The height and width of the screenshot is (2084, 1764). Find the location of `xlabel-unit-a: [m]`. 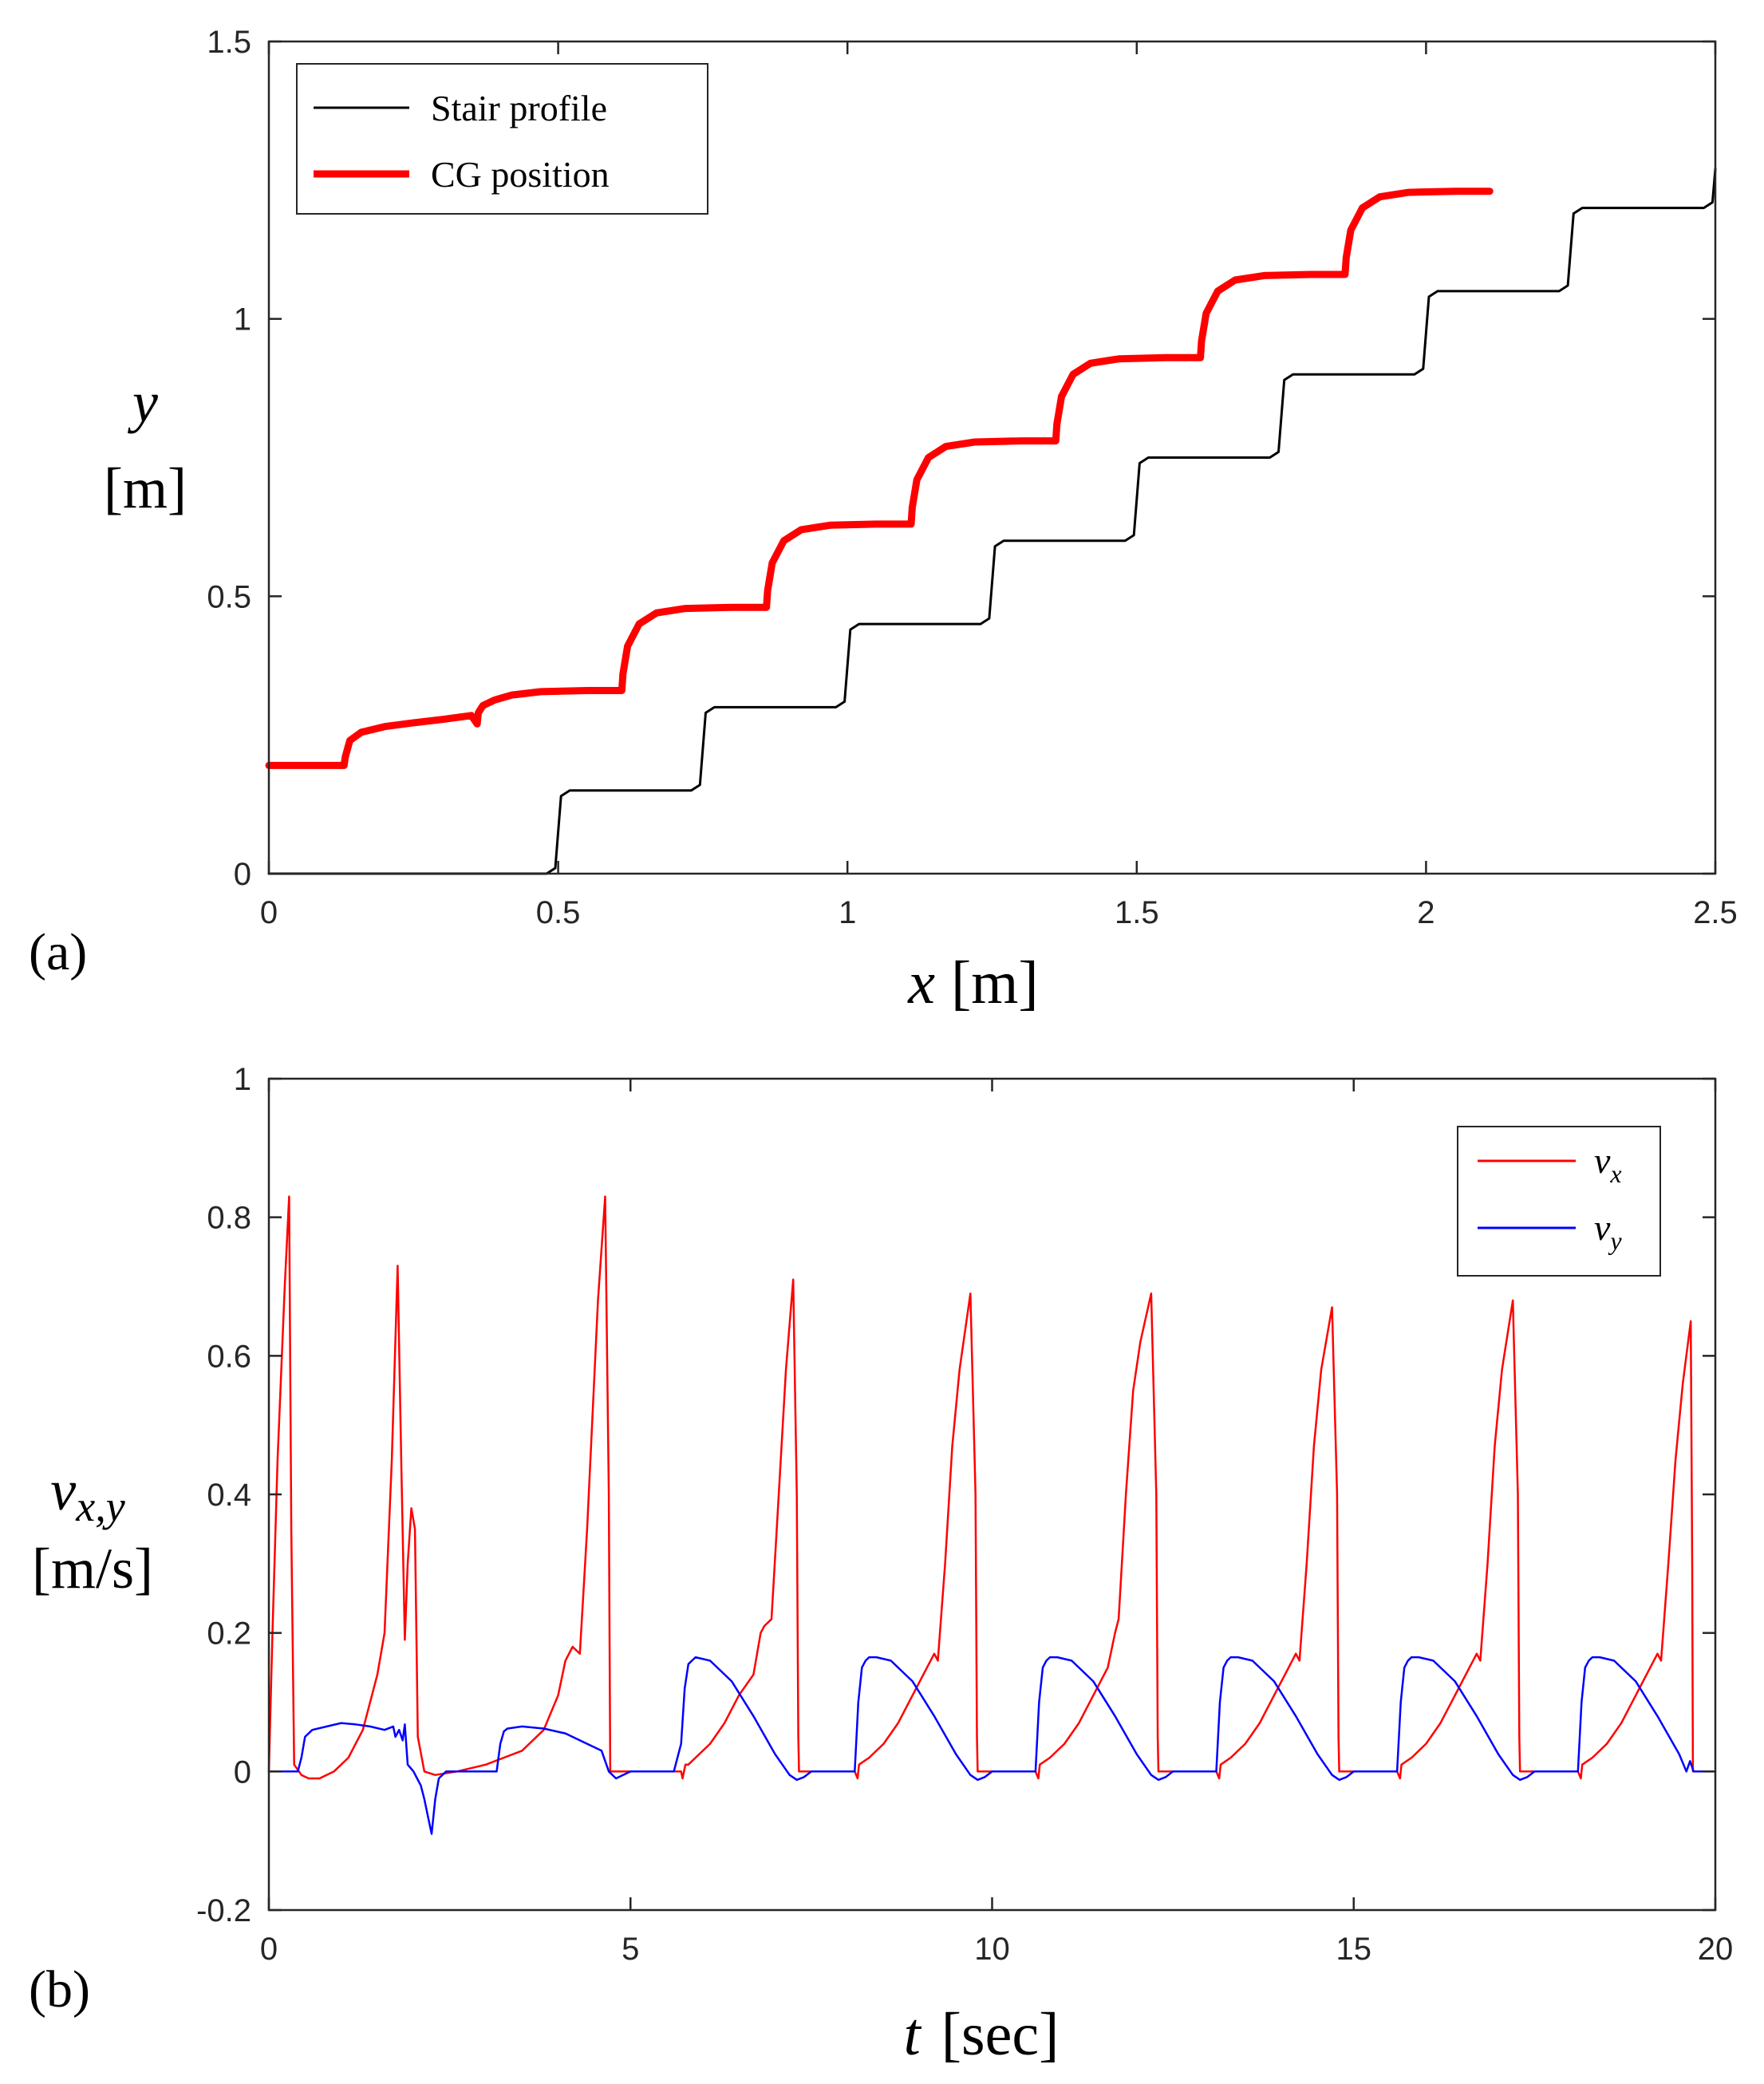

xlabel-unit-a: [m] is located at coordinates (995, 982).